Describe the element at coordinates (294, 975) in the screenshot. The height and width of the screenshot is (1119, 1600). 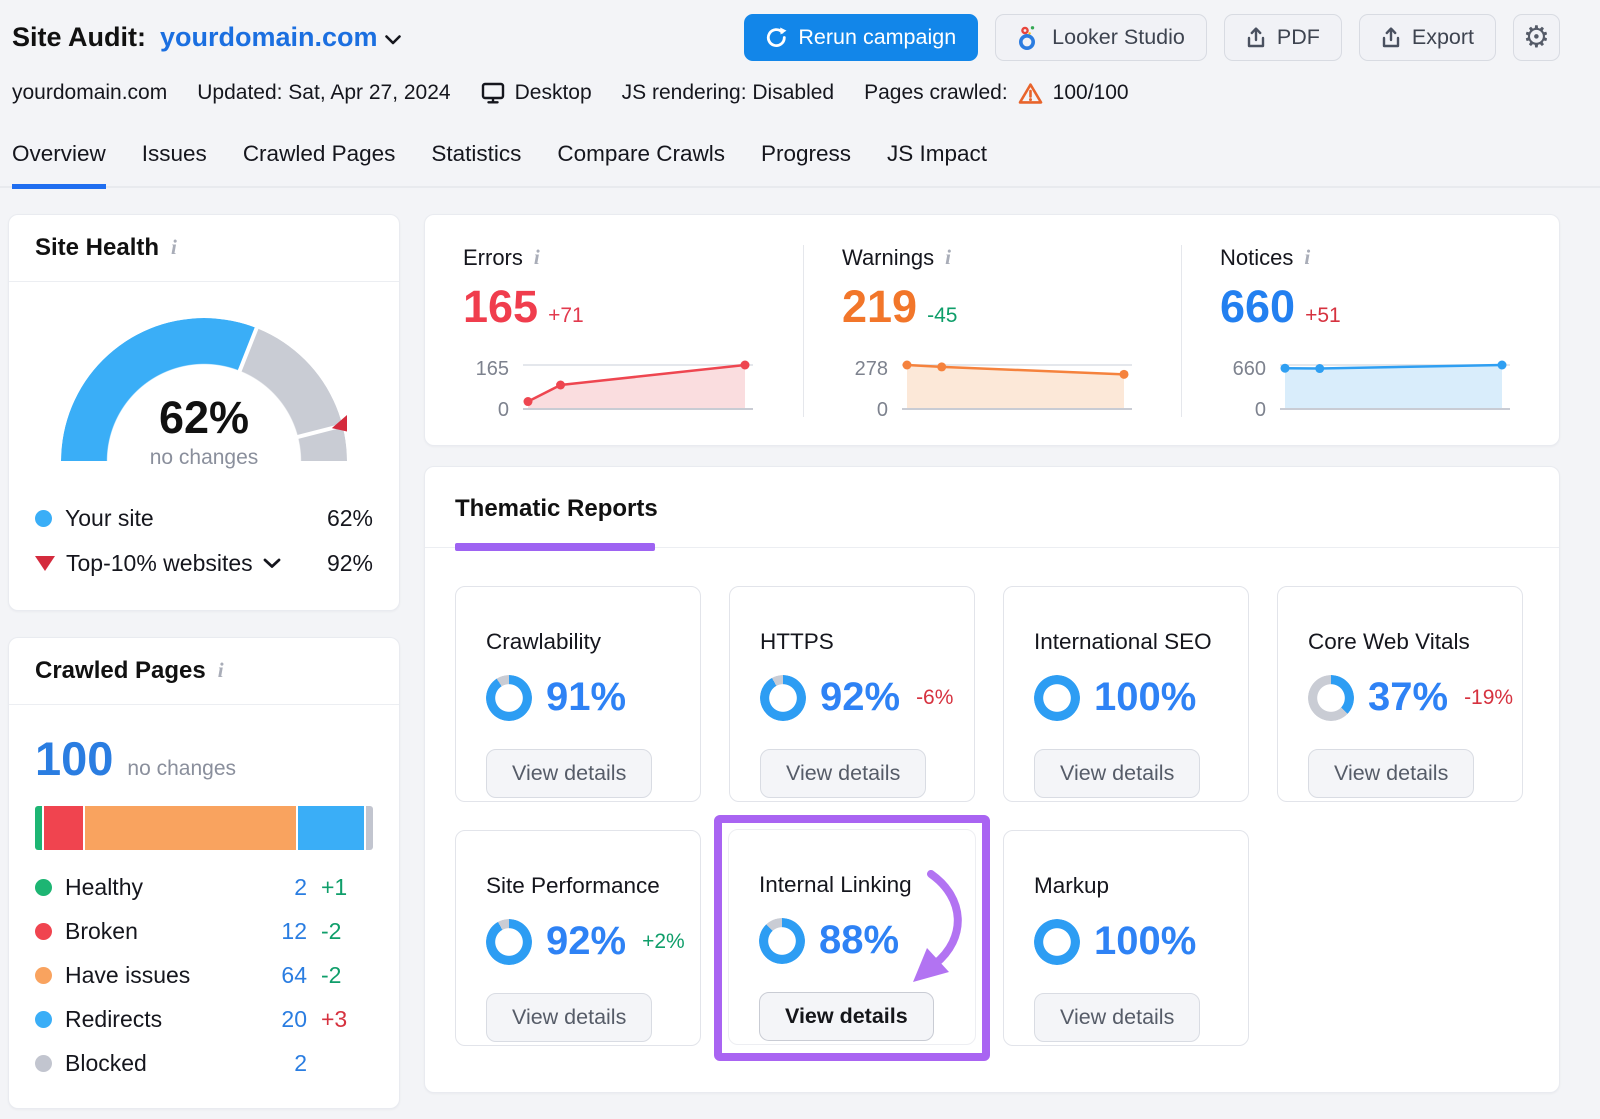
I see `row-value: 64` at that location.